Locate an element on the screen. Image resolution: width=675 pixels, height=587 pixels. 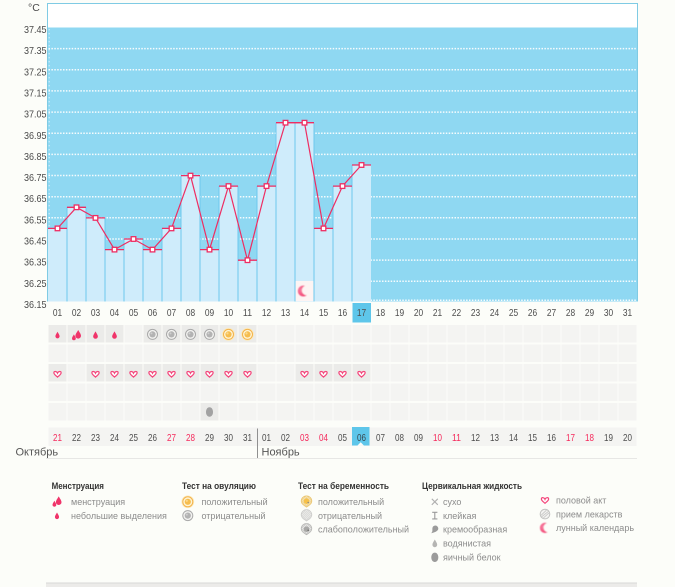
svg-text: Тест на овуляцию is located at coordinates (219, 486).